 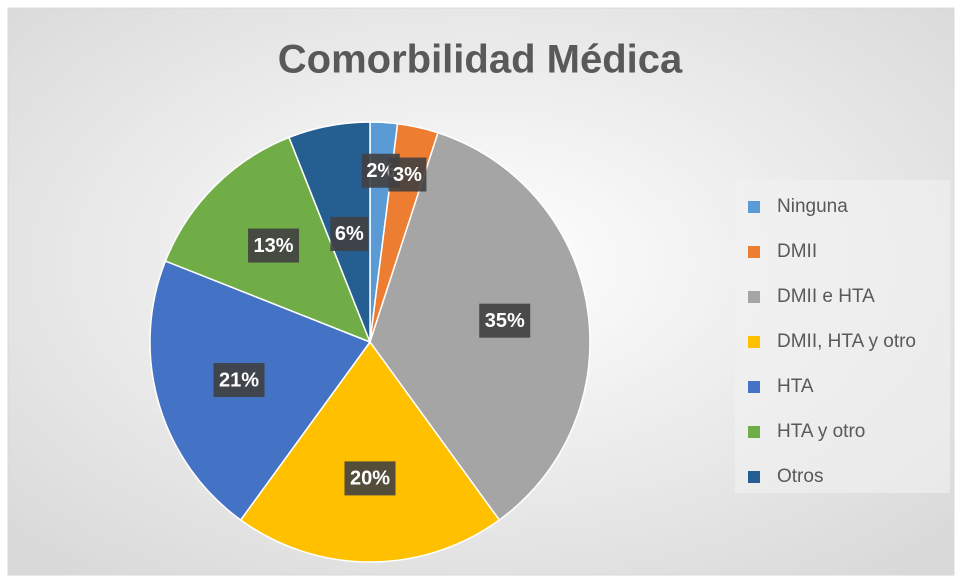 I want to click on legend-label: DMII e HTA, so click(x=826, y=296).